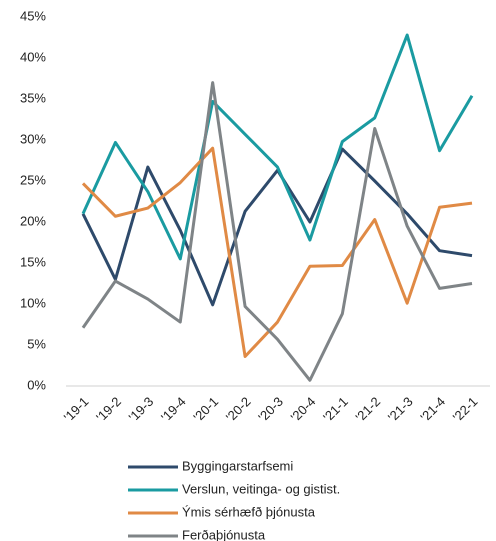  What do you see at coordinates (33, 15) in the screenshot?
I see `y-tick-label: 45%` at bounding box center [33, 15].